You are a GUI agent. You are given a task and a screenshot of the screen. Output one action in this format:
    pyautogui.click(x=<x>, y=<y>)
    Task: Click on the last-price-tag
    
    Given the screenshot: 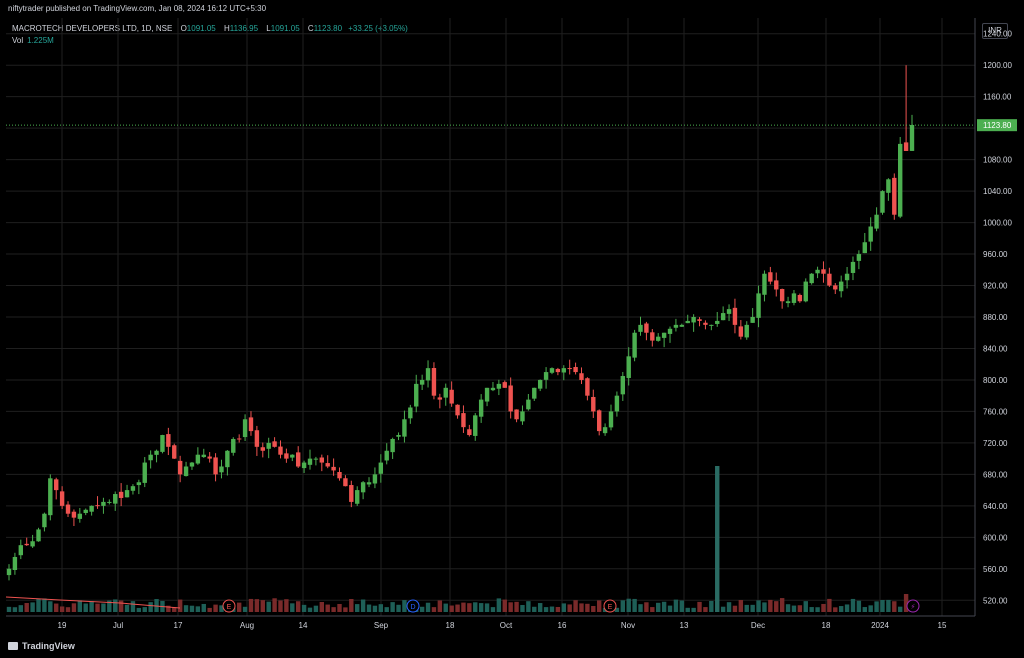 What is the action you would take?
    pyautogui.click(x=997, y=125)
    